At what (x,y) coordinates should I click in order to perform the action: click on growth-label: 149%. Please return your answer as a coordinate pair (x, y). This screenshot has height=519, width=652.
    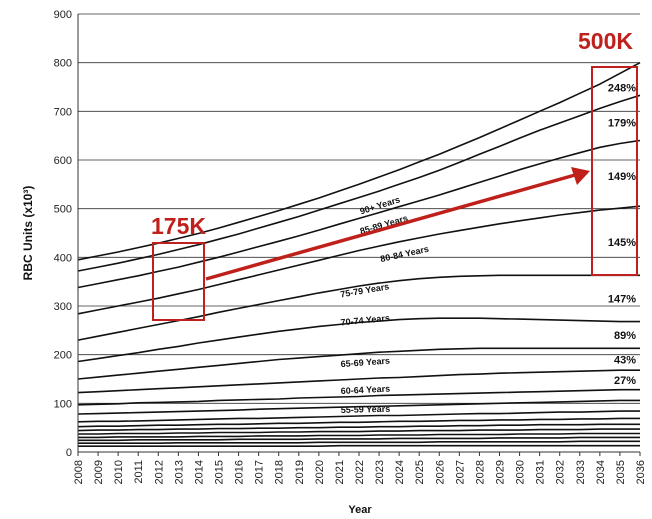
    Looking at the image, I should click on (622, 177).